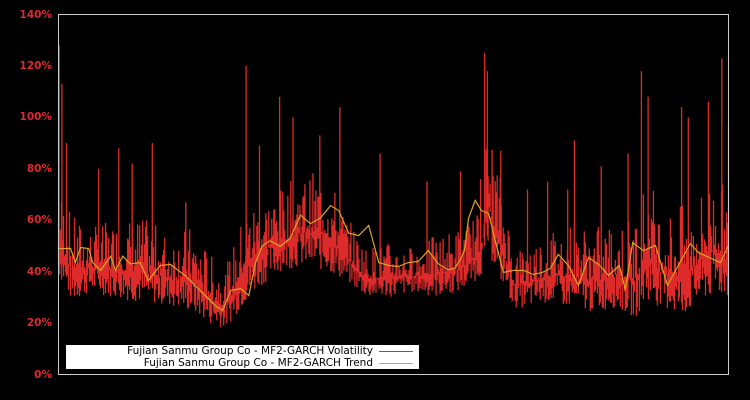 The image size is (750, 400). Describe the element at coordinates (39, 323) in the screenshot. I see `y-tick-label: 20%` at that location.